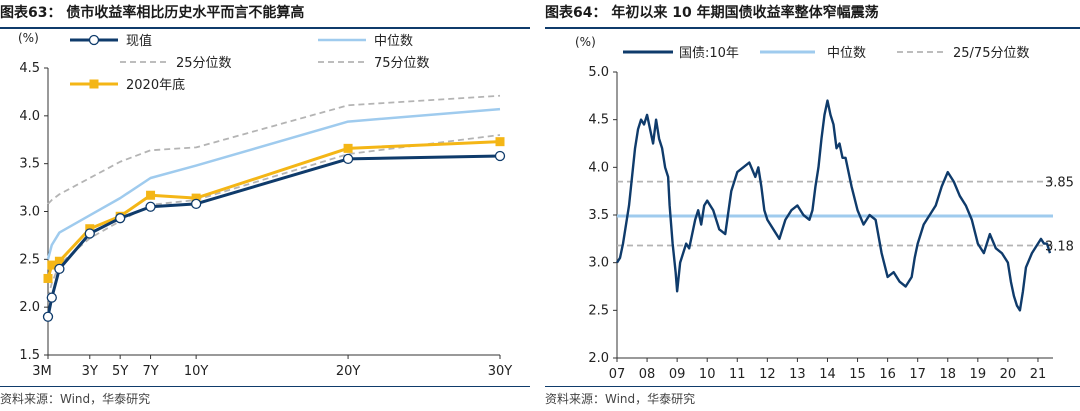 The height and width of the screenshot is (411, 1080). I want to click on left-chart-source: 资料来源：Wind，华泰研究, so click(75, 399).